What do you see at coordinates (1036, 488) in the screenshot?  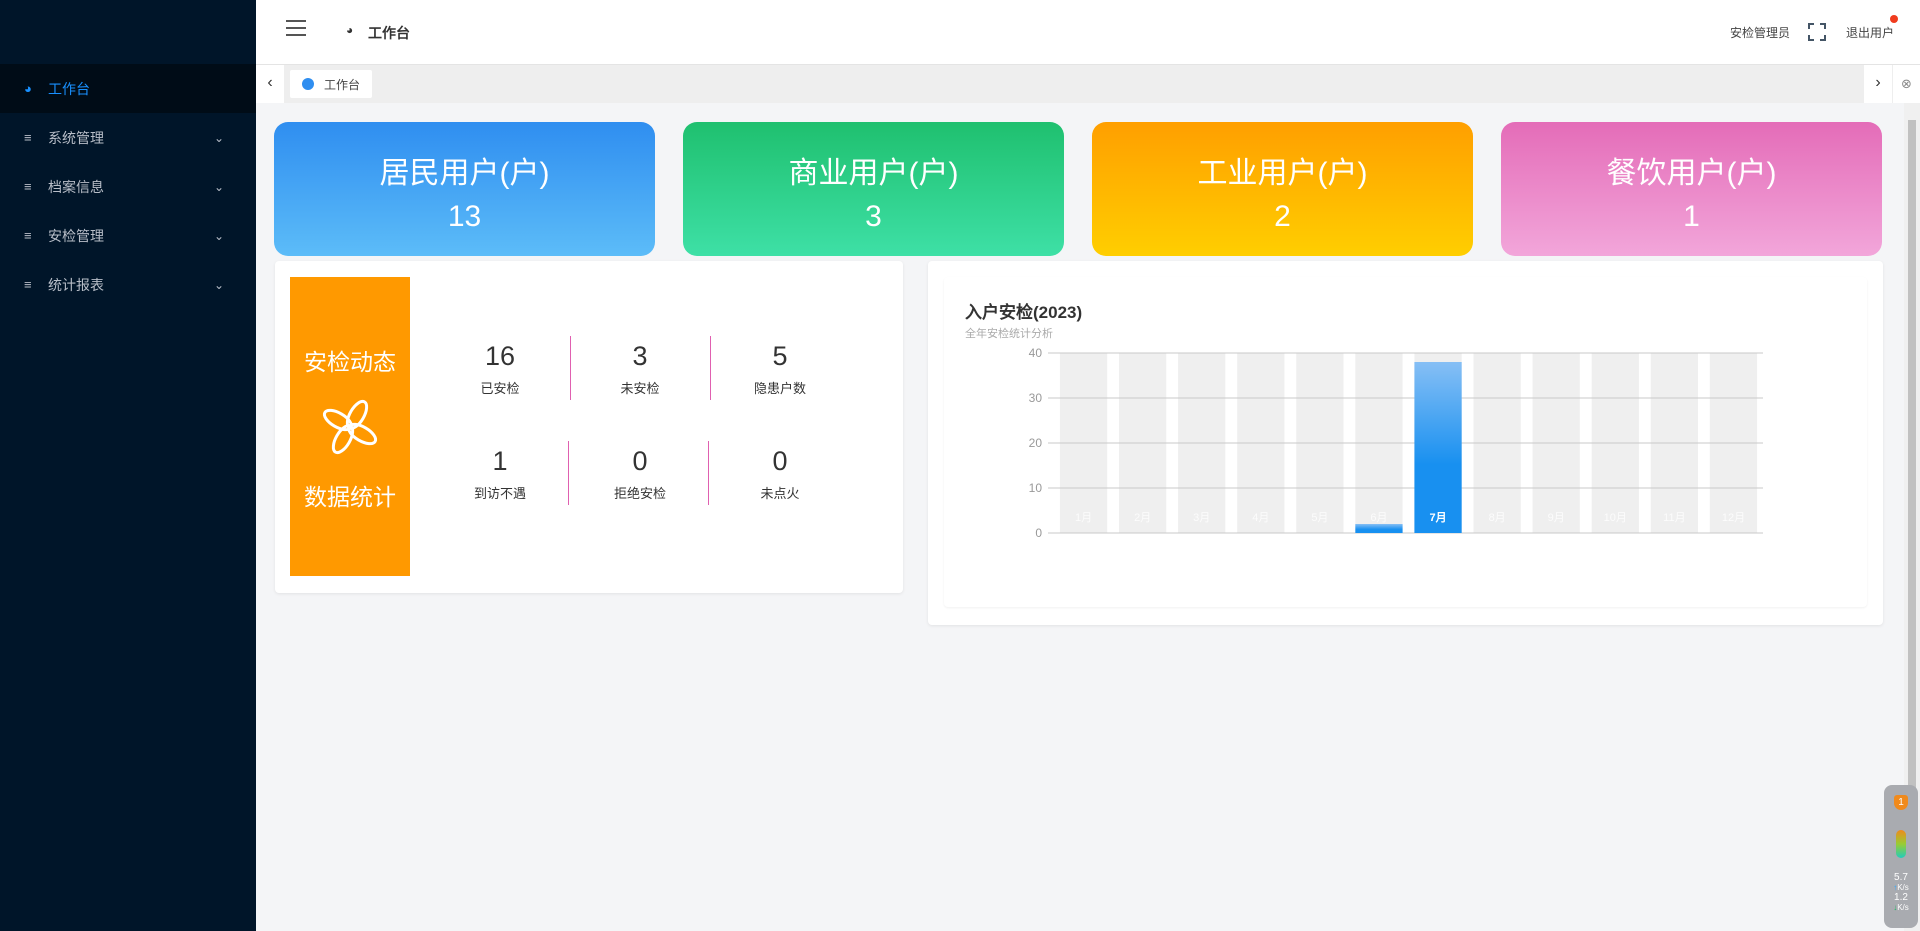 I see `y-tick-label: 10` at bounding box center [1036, 488].